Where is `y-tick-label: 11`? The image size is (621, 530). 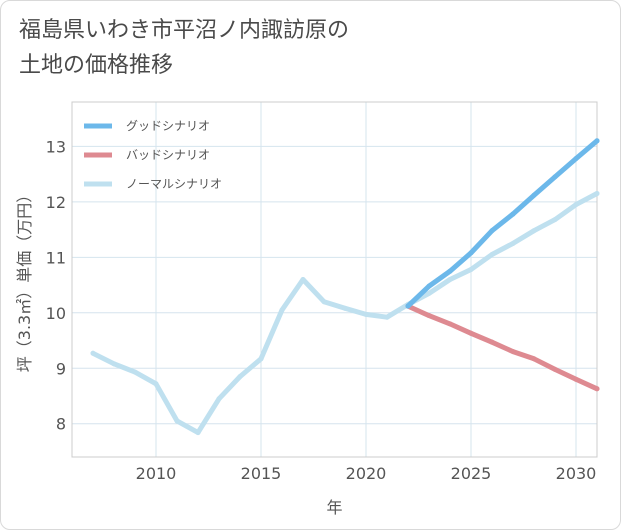 y-tick-label: 11 is located at coordinates (56, 257).